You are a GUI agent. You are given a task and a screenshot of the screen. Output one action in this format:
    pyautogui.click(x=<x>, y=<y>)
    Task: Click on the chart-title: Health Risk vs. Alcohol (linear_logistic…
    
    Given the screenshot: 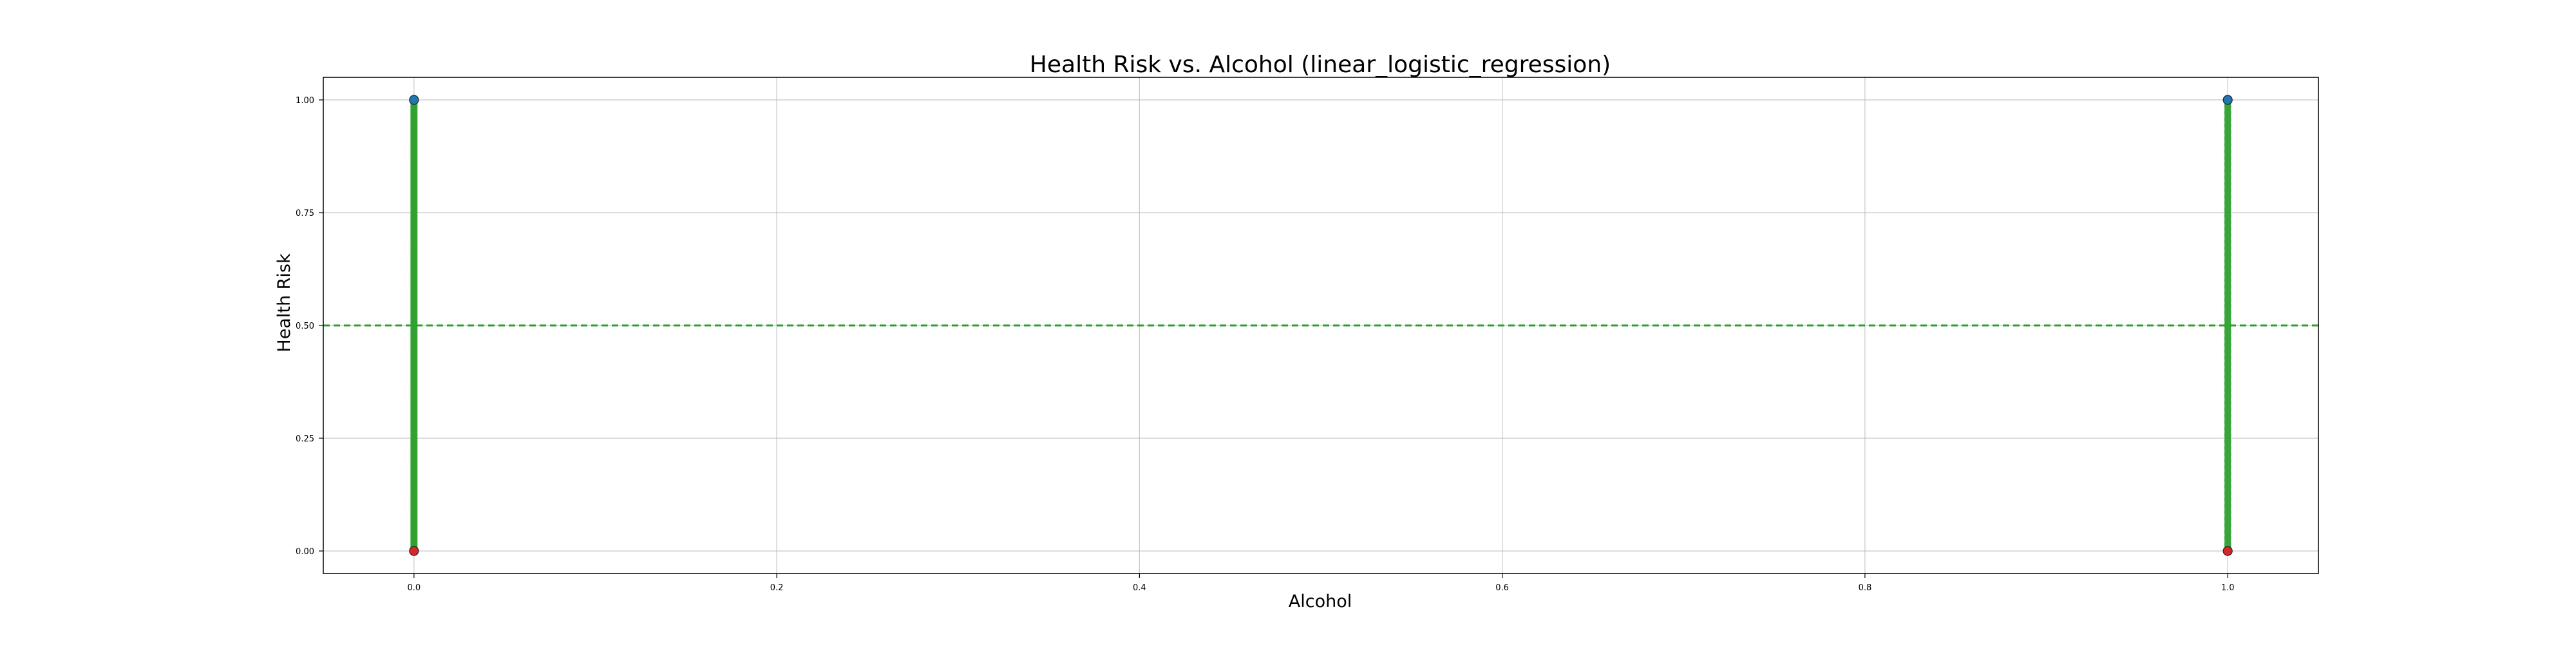 What is the action you would take?
    pyautogui.click(x=1320, y=65)
    